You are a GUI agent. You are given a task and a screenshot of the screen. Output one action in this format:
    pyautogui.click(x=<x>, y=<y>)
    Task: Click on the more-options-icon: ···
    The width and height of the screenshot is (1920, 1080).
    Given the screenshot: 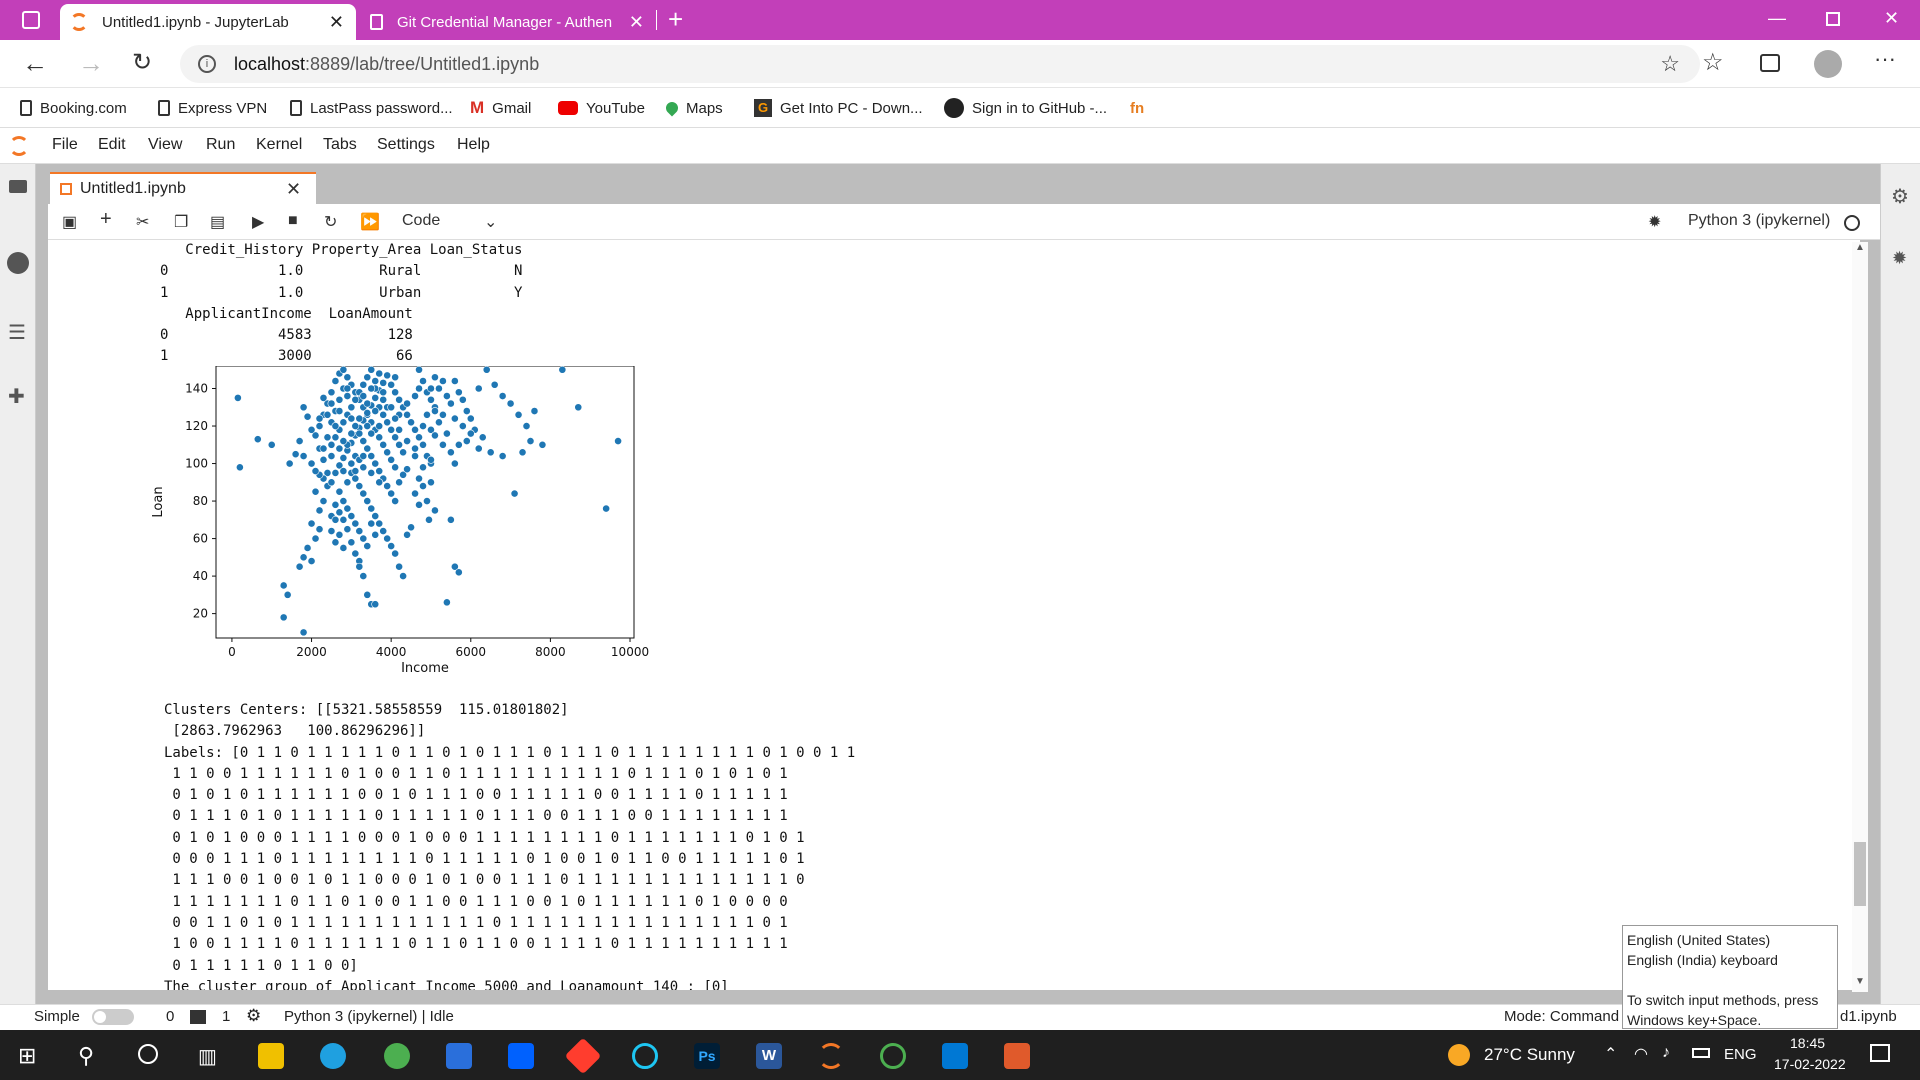 What is the action you would take?
    pyautogui.click(x=1885, y=58)
    